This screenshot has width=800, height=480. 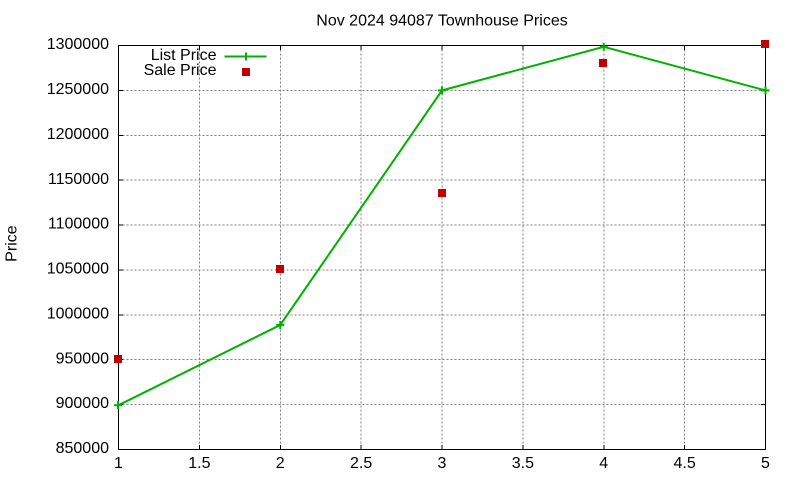 I want to click on svg-text: 1200000, so click(x=78, y=134).